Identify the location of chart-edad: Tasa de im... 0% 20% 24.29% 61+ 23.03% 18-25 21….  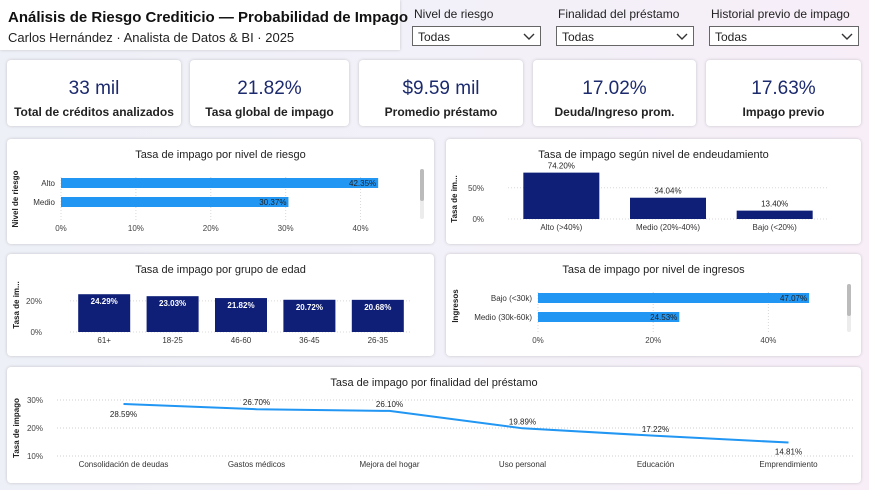
(212, 313).